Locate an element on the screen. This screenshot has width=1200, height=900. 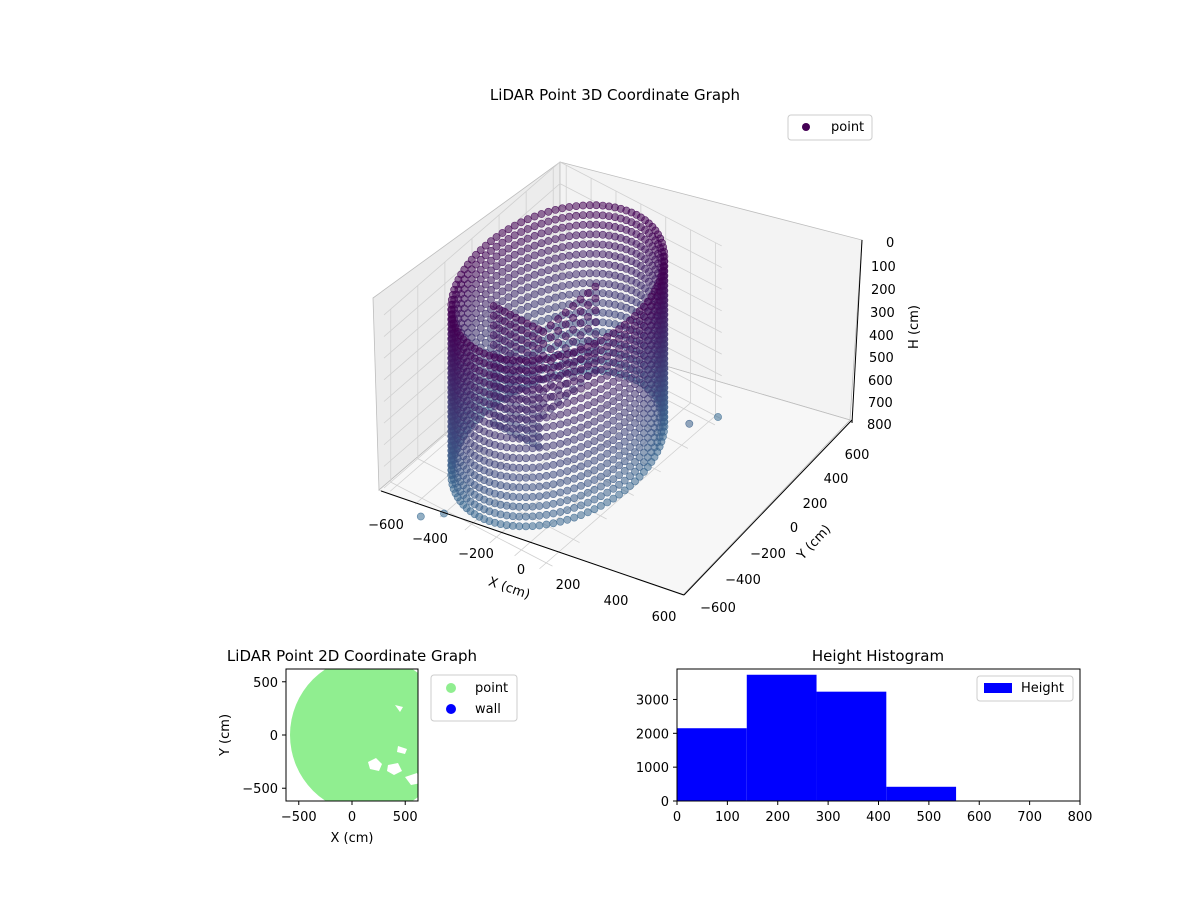
ticks-2d: −500 0 500 −500 0 500 is located at coordinates (329, 750).